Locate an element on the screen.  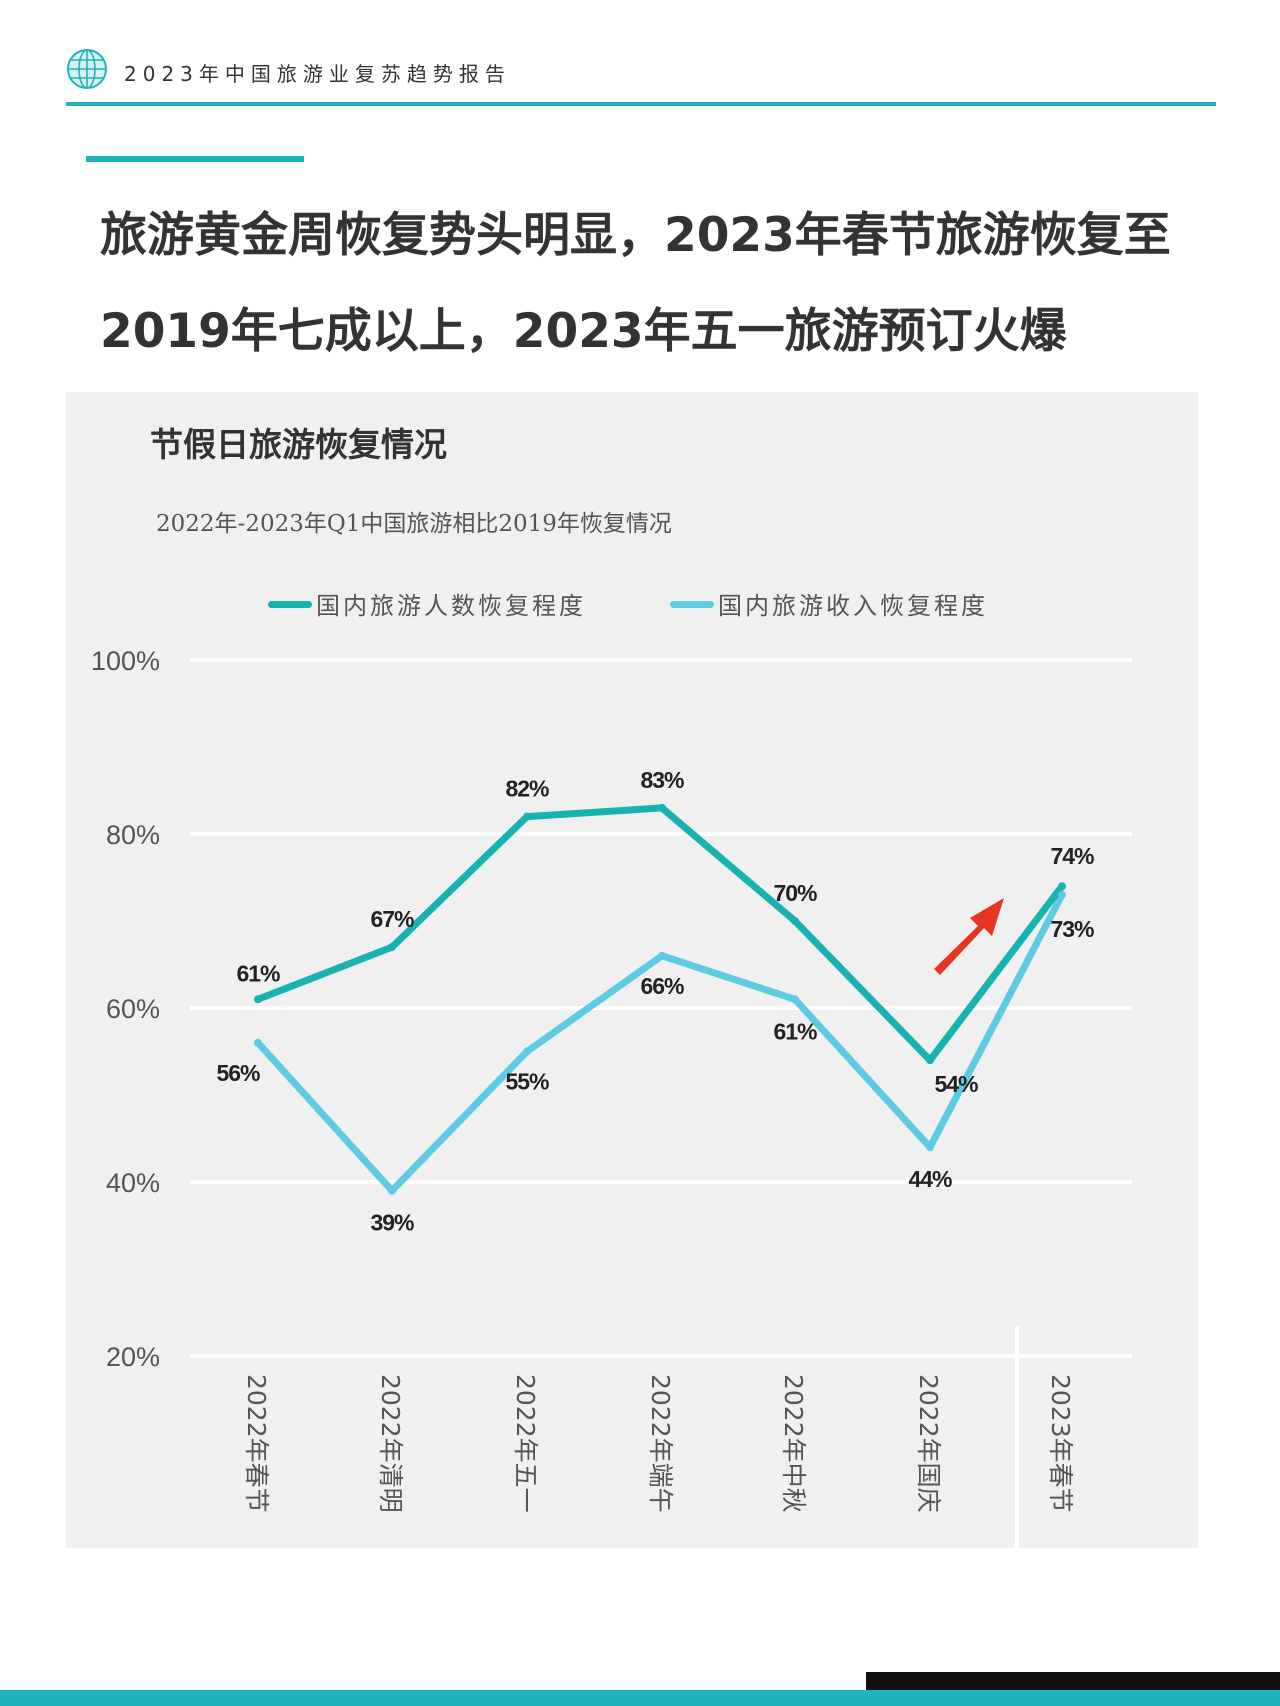
data-label: 74% is located at coordinates (1072, 856).